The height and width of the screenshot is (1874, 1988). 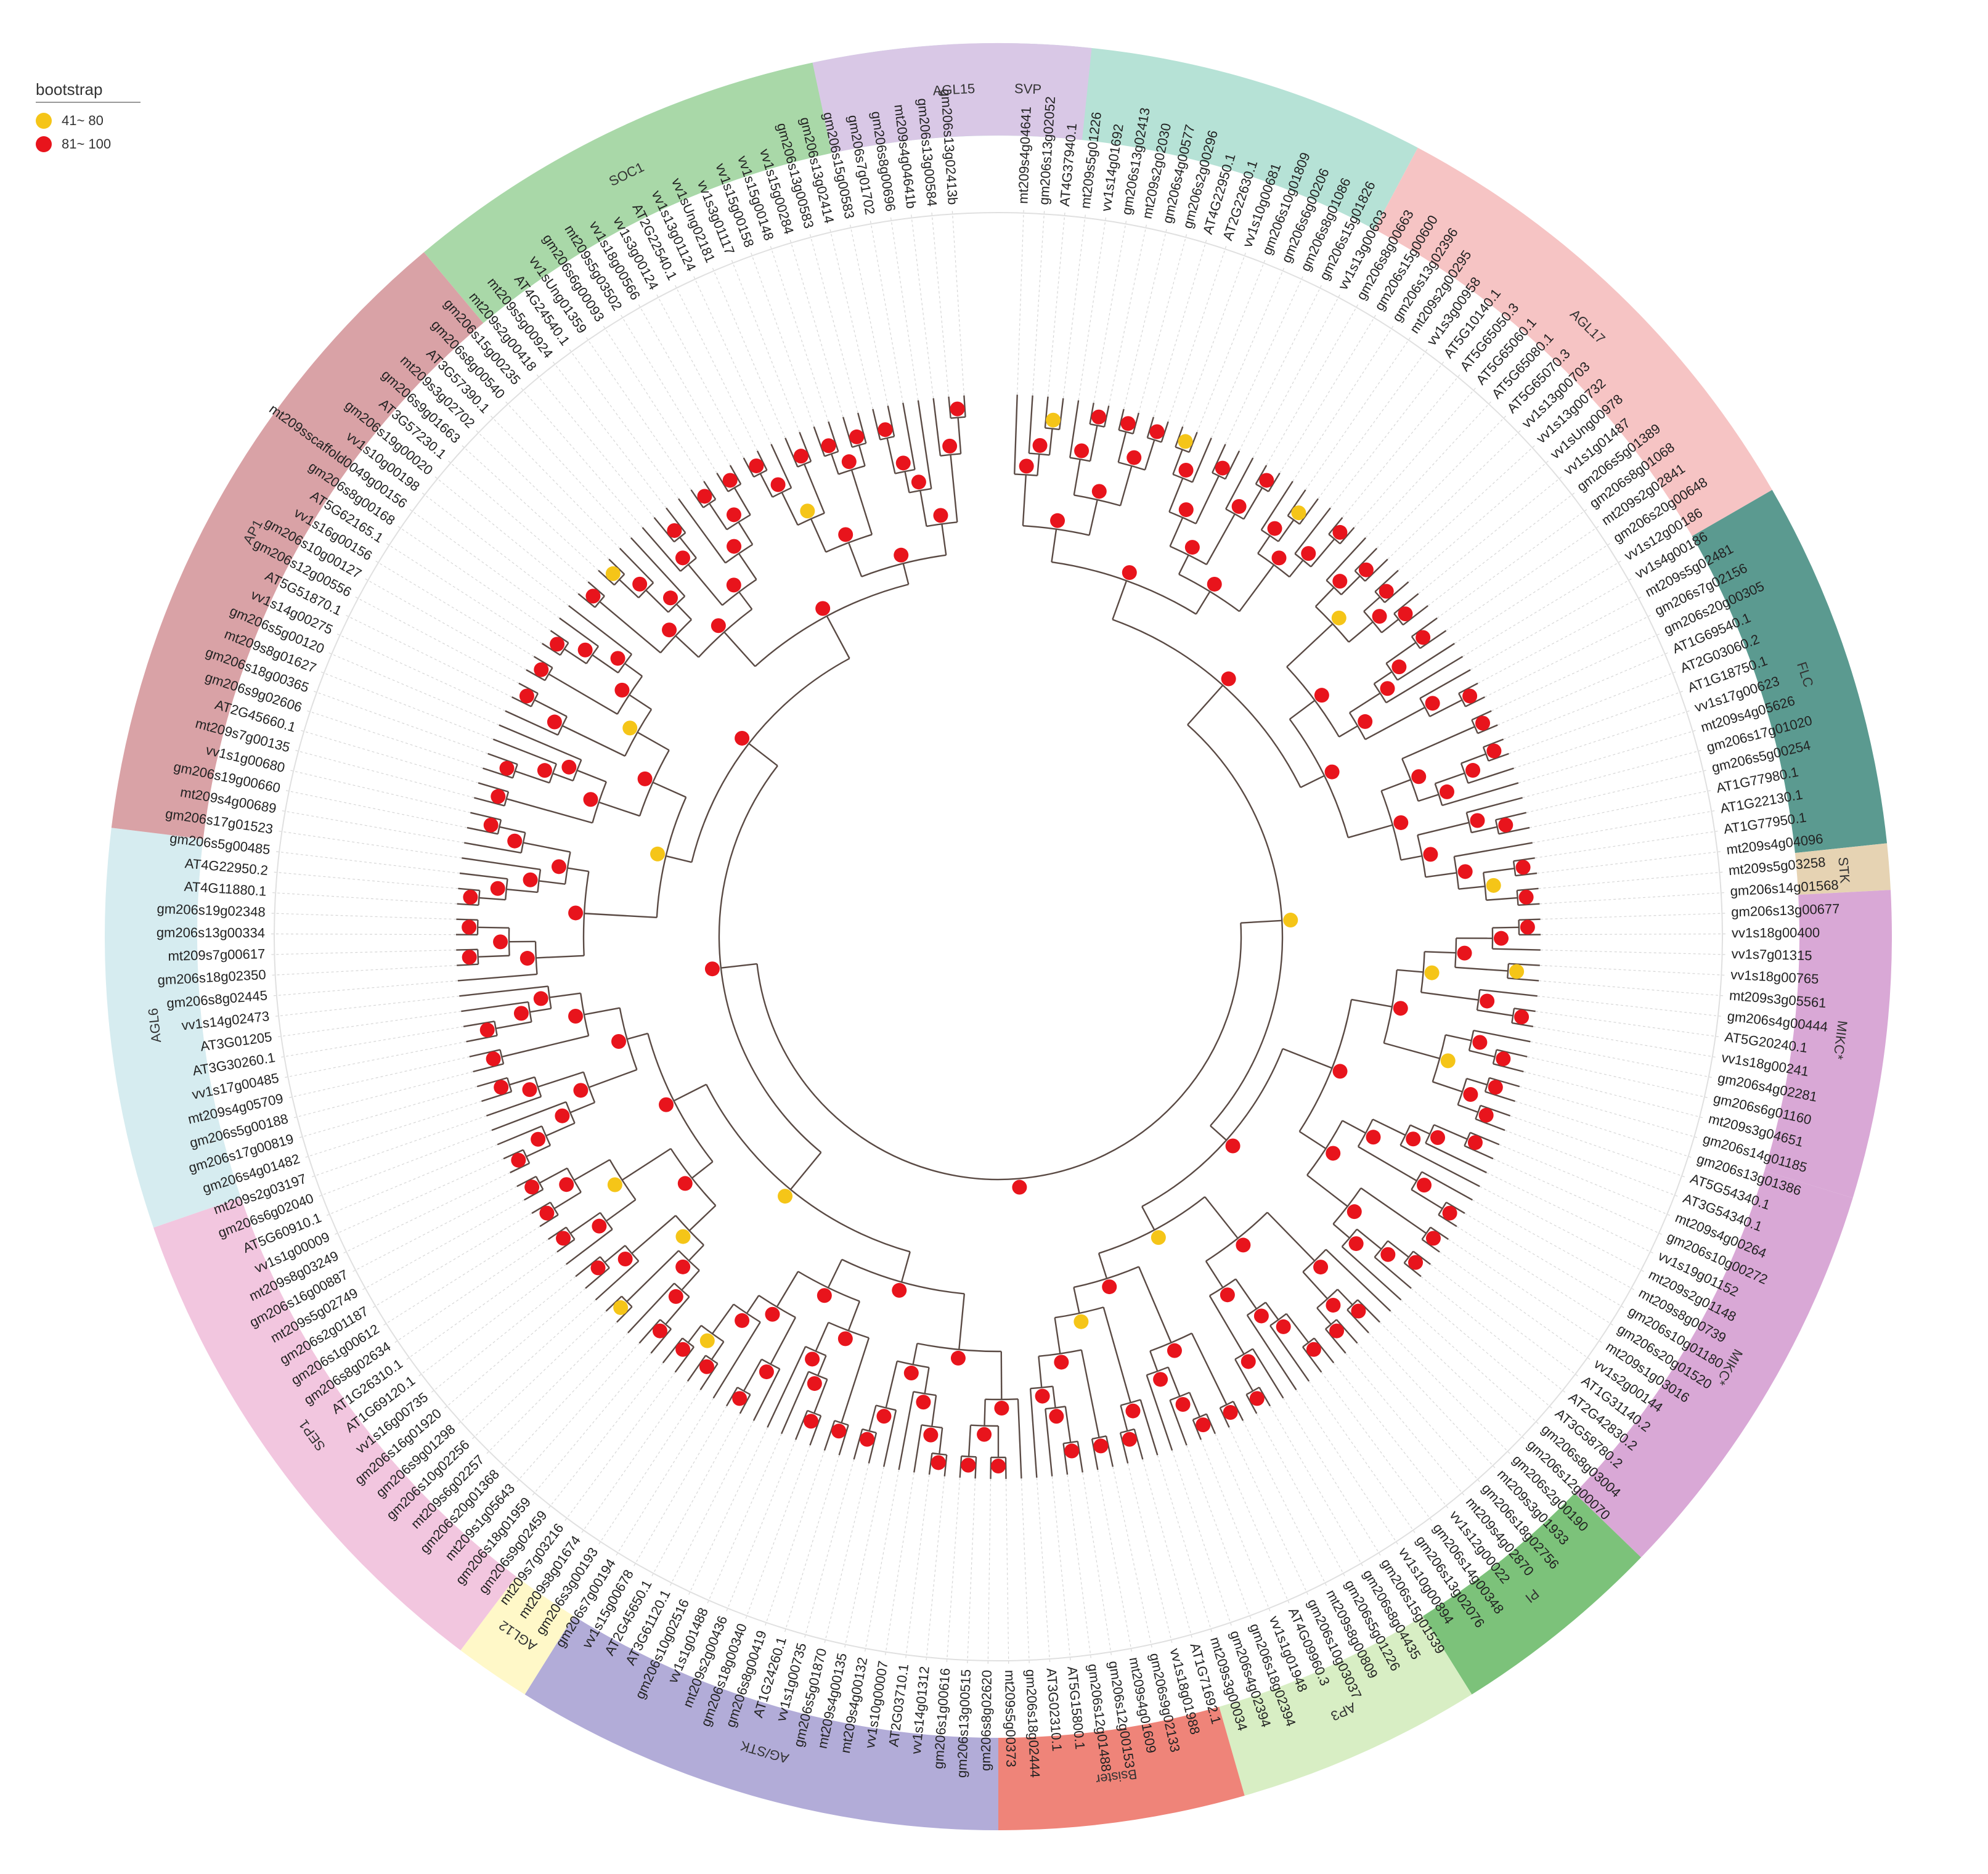 I want to click on bootstrap-marker-low, so click(x=1081, y=1322).